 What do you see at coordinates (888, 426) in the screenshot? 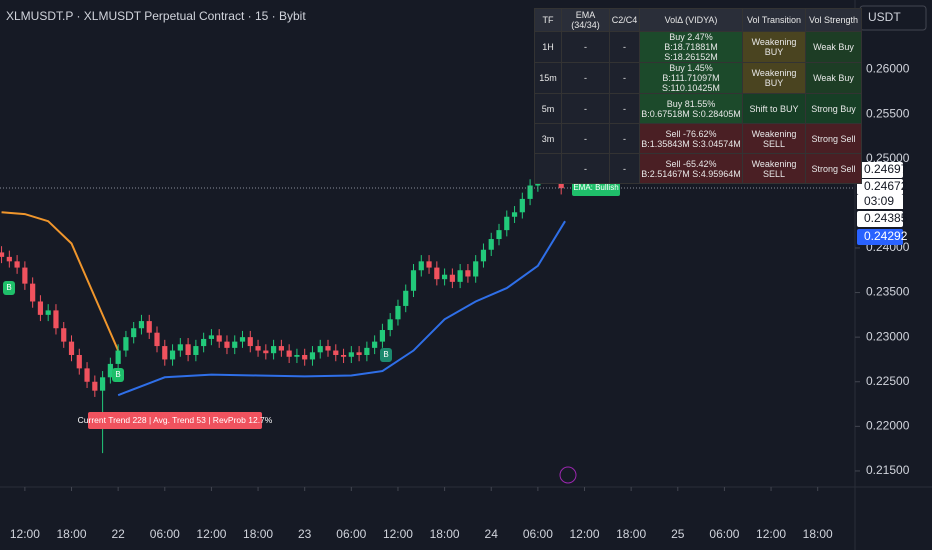
I see `y-tick-label: 0.22000` at bounding box center [888, 426].